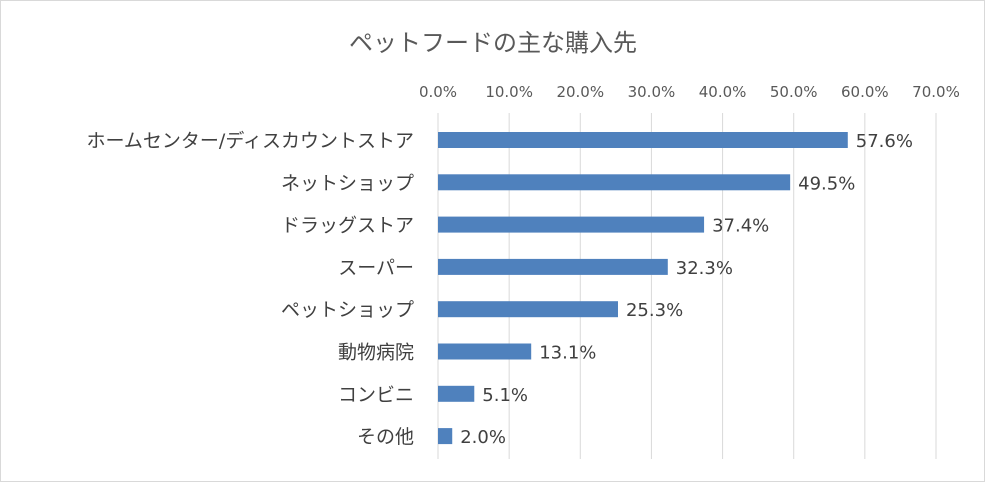  Describe the element at coordinates (652, 92) in the screenshot. I see `x-tick-label: 30.0%` at that location.